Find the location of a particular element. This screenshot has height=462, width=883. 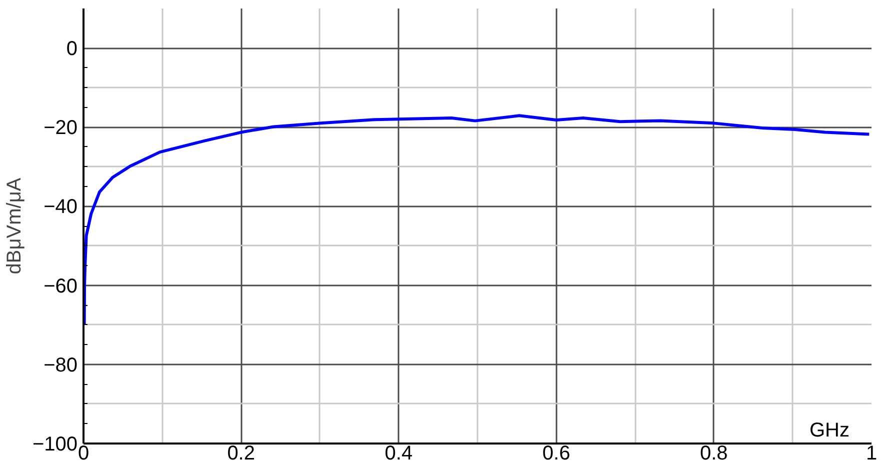

y-tick-label: −40 is located at coordinates (61, 207).